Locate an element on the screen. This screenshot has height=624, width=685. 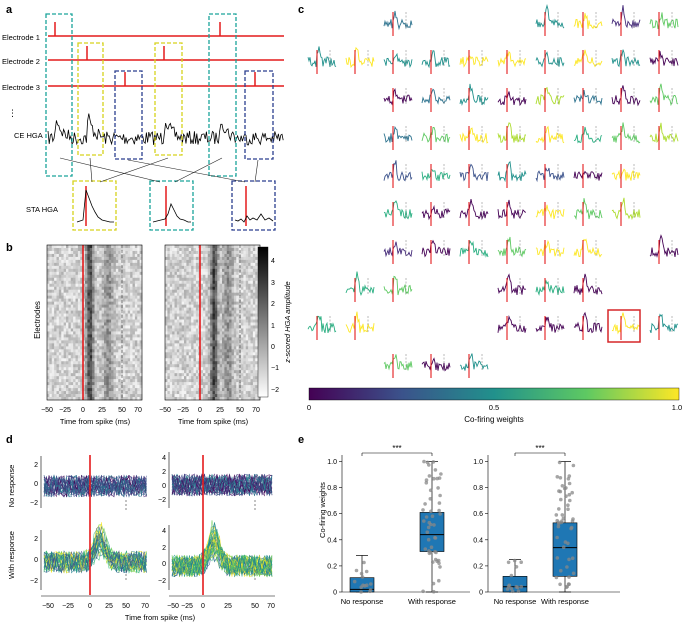
e-xtick: No response is located at coordinates (362, 601).